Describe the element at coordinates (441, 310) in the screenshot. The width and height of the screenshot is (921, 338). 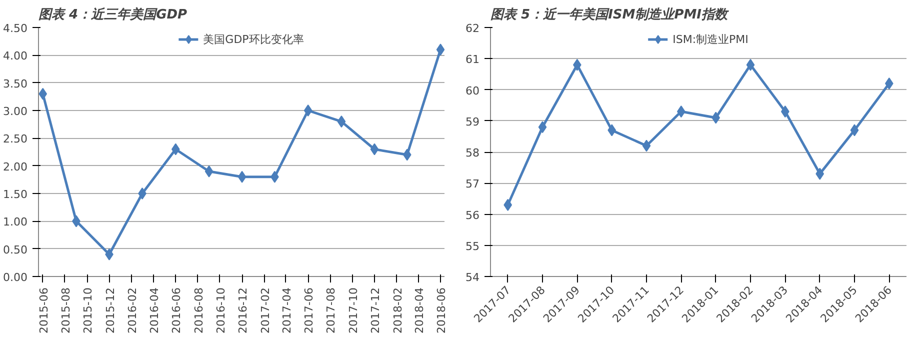
I see `x-tick-label: 2018-06` at that location.